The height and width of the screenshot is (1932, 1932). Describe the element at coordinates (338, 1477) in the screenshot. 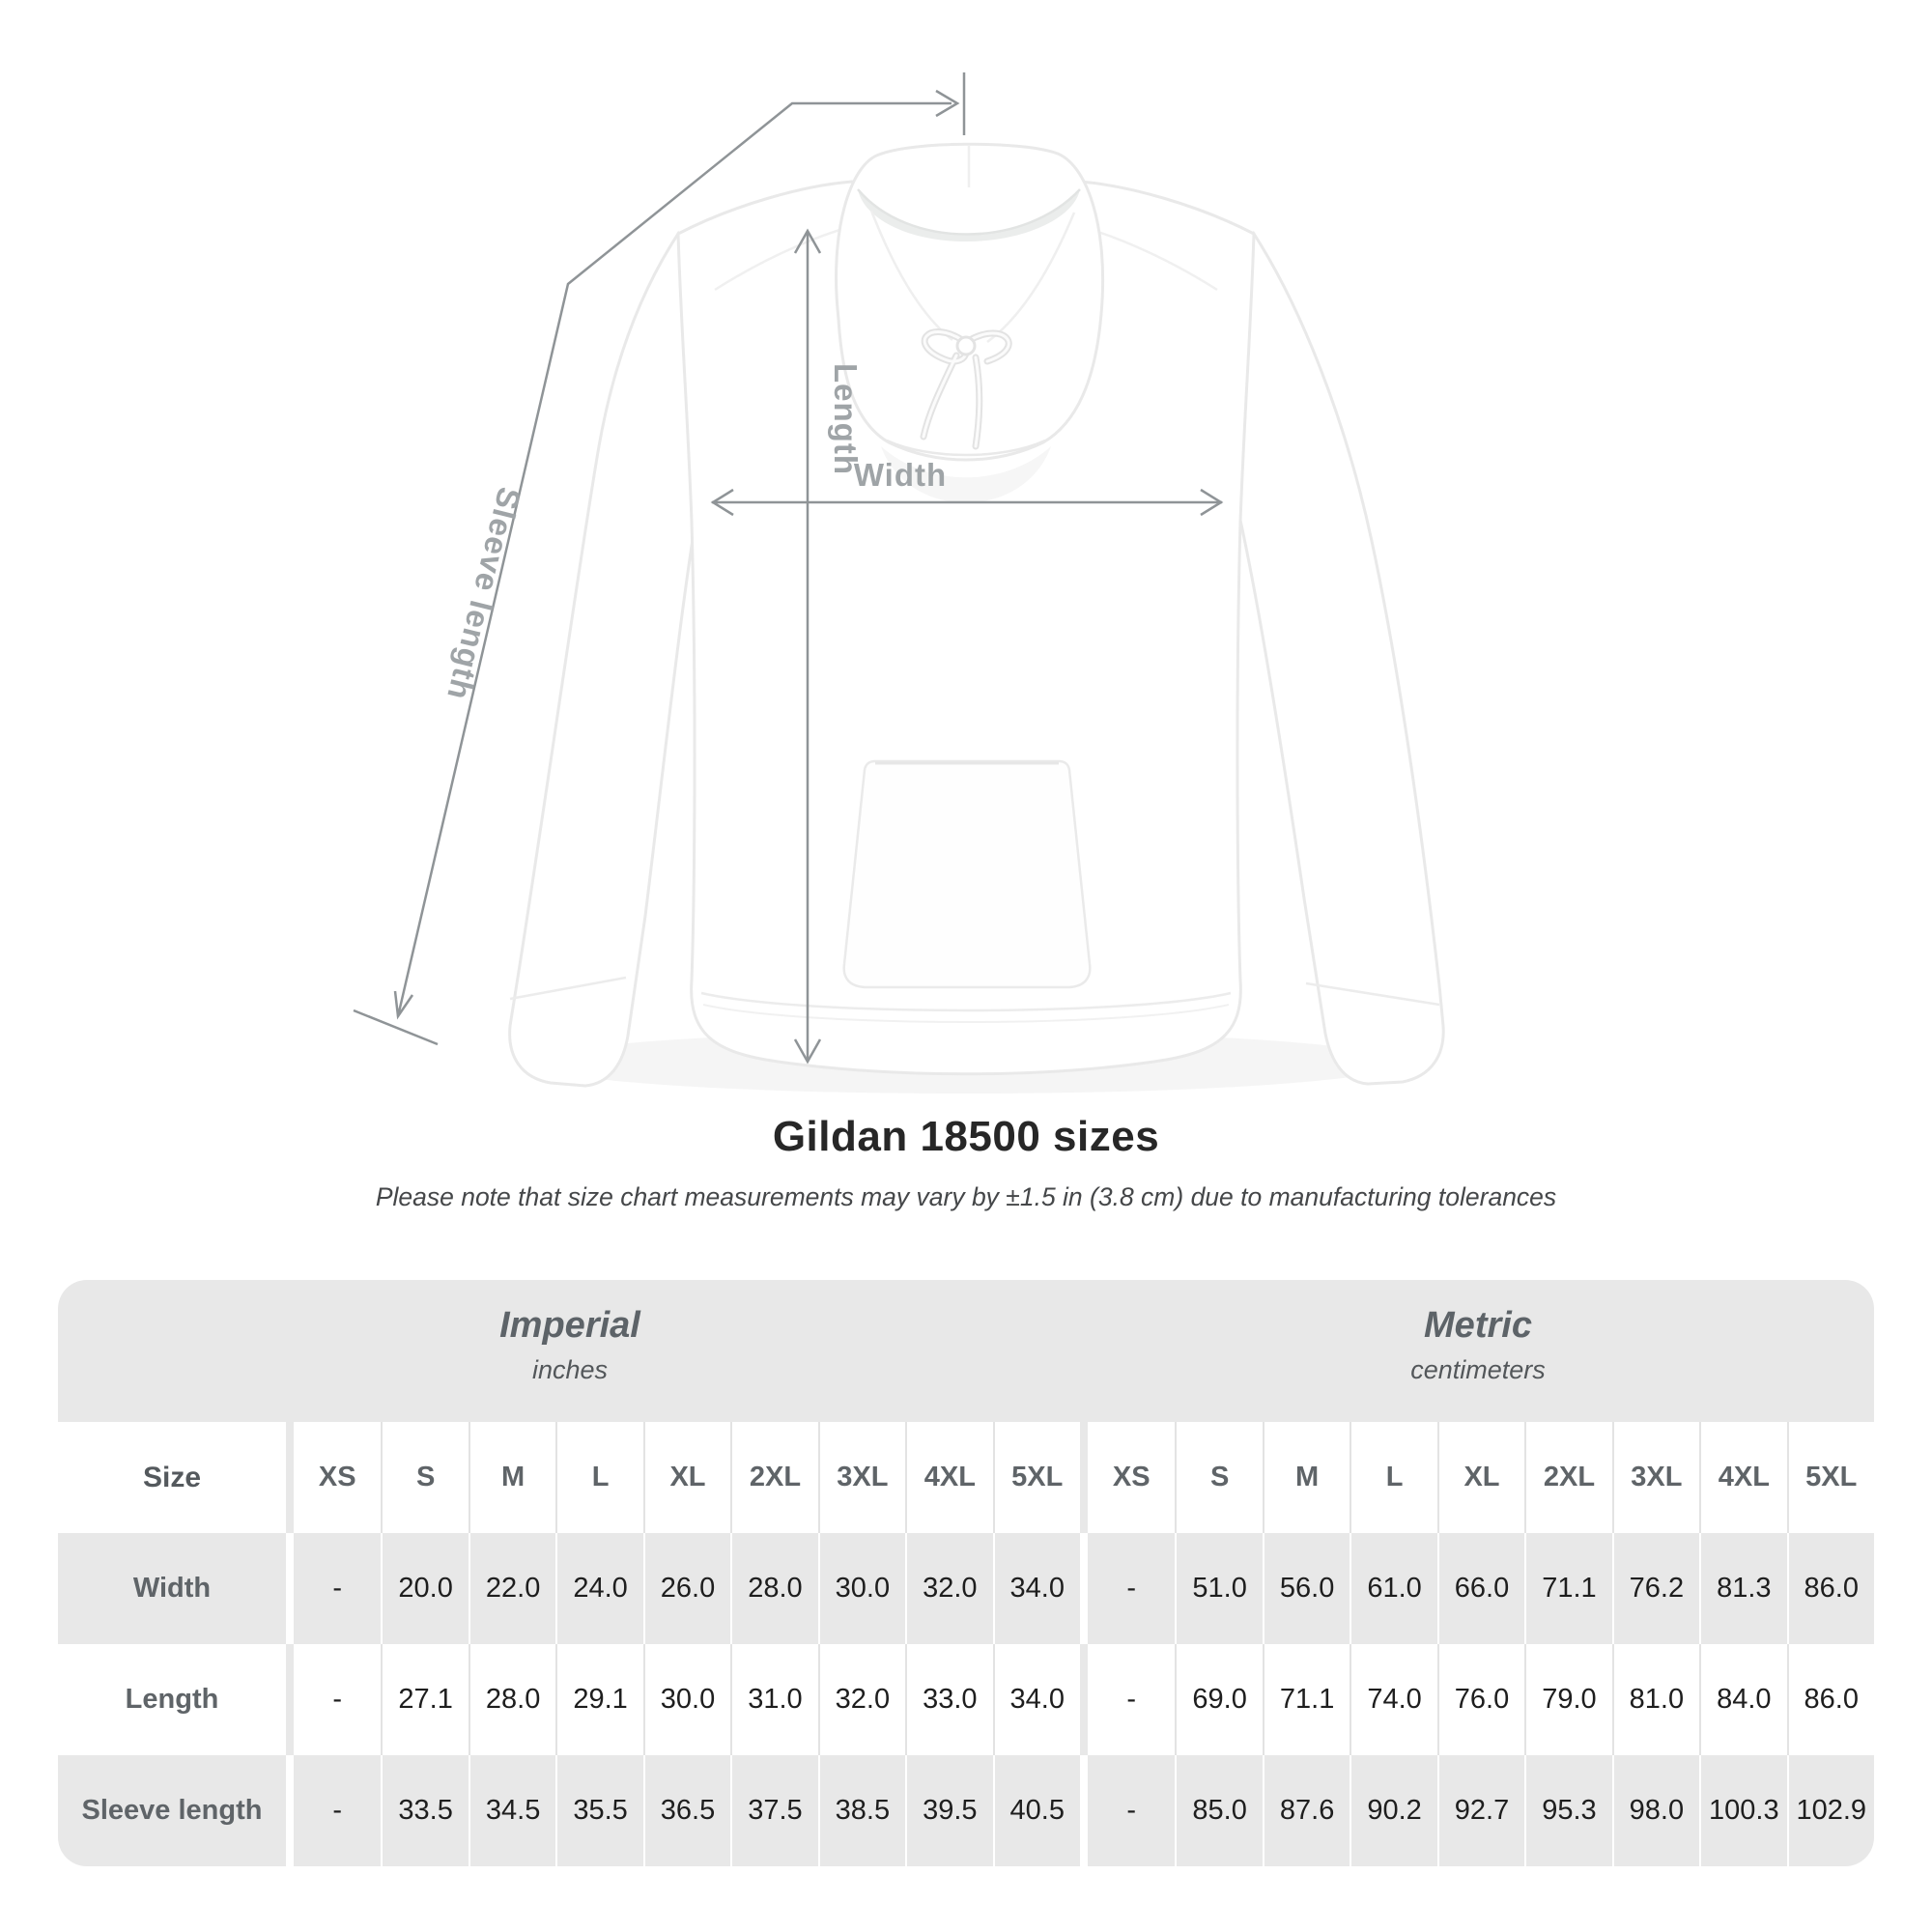

I see `size-header-imperial-xs: XS` at that location.